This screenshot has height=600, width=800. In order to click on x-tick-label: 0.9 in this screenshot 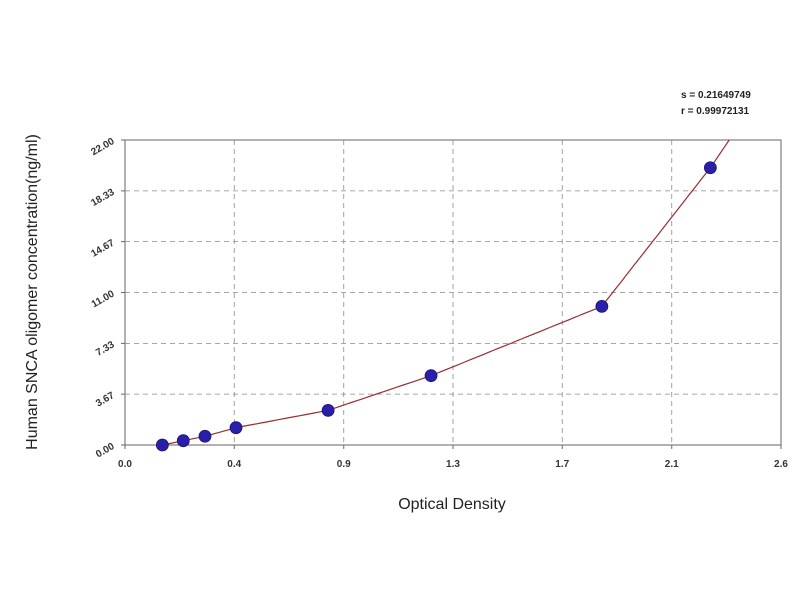, I will do `click(344, 464)`.